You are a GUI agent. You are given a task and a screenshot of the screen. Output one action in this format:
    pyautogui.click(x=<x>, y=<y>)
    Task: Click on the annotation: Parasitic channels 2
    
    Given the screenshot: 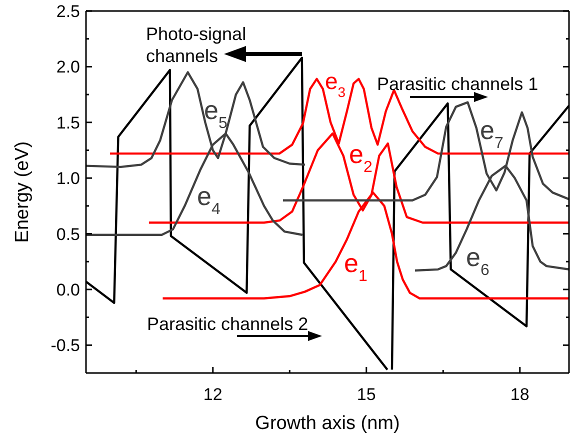 What is the action you would take?
    pyautogui.click(x=227, y=324)
    